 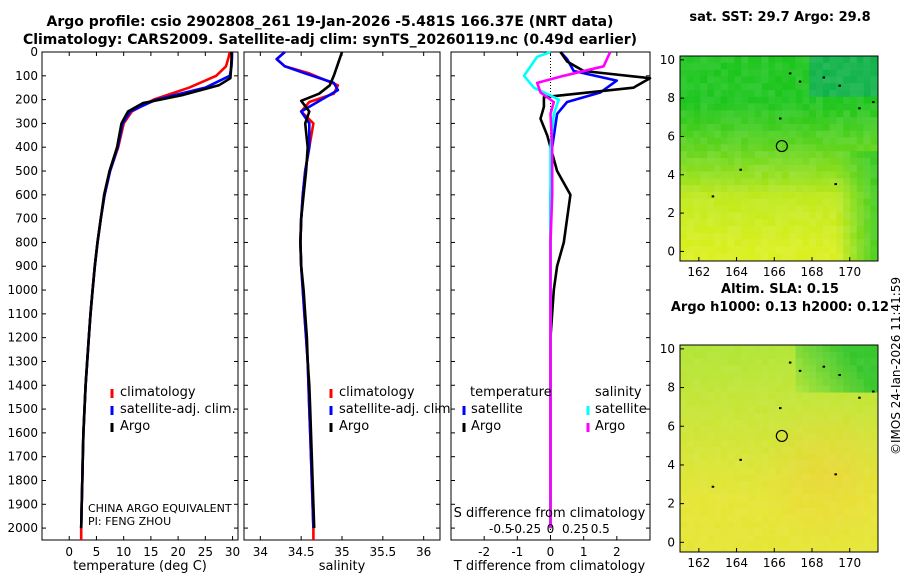 What do you see at coordinates (549, 513) in the screenshot?
I see `difference-x2label: S difference from climatology` at bounding box center [549, 513].